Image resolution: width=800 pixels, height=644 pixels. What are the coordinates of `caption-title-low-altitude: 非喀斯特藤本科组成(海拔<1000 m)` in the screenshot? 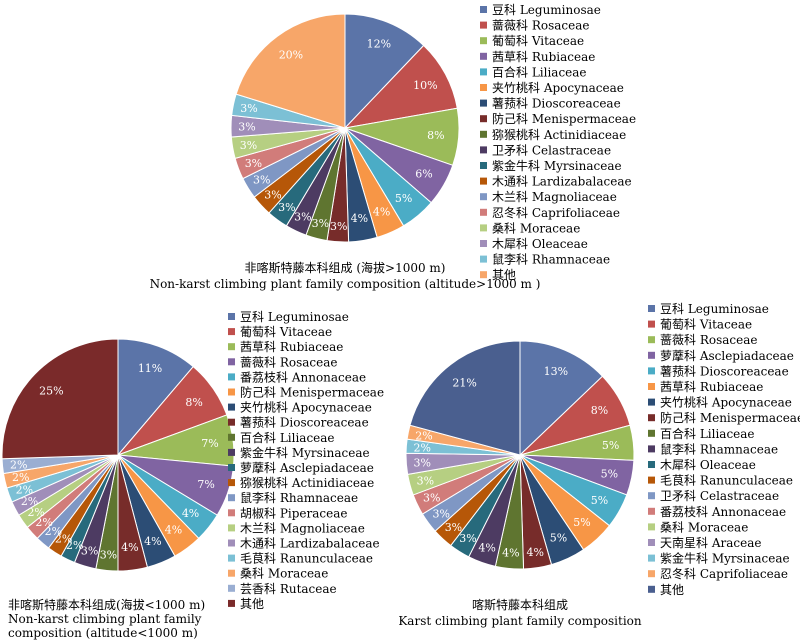 It's located at (106, 604).